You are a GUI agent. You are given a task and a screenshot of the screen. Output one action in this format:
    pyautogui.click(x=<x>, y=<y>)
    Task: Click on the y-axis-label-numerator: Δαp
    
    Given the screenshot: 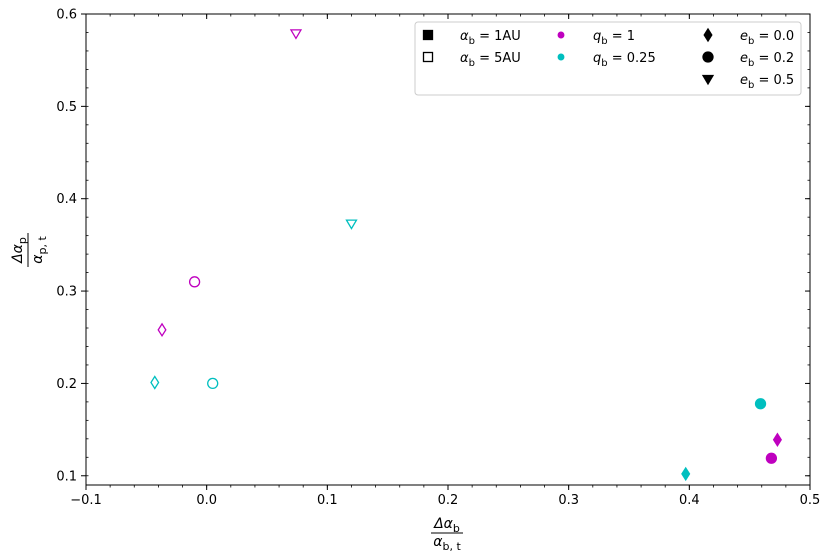 What is the action you would take?
    pyautogui.click(x=19, y=250)
    